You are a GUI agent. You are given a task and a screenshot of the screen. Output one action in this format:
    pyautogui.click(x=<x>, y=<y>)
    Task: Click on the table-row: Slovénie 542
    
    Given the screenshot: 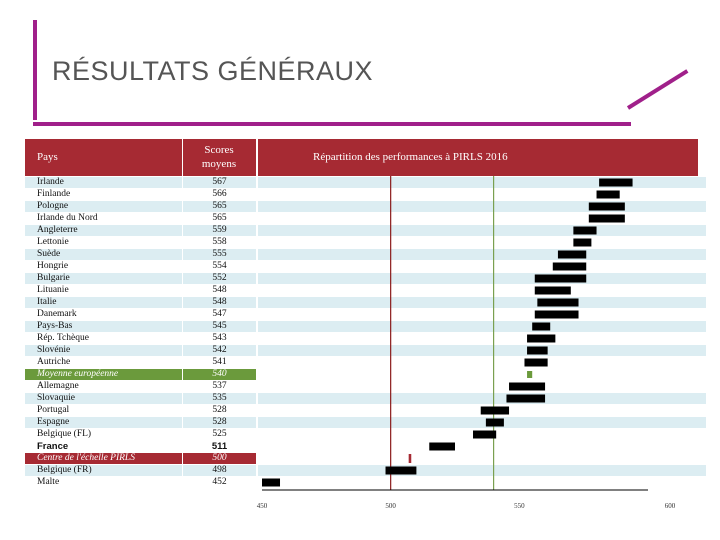 What is the action you would take?
    pyautogui.click(x=365, y=351)
    